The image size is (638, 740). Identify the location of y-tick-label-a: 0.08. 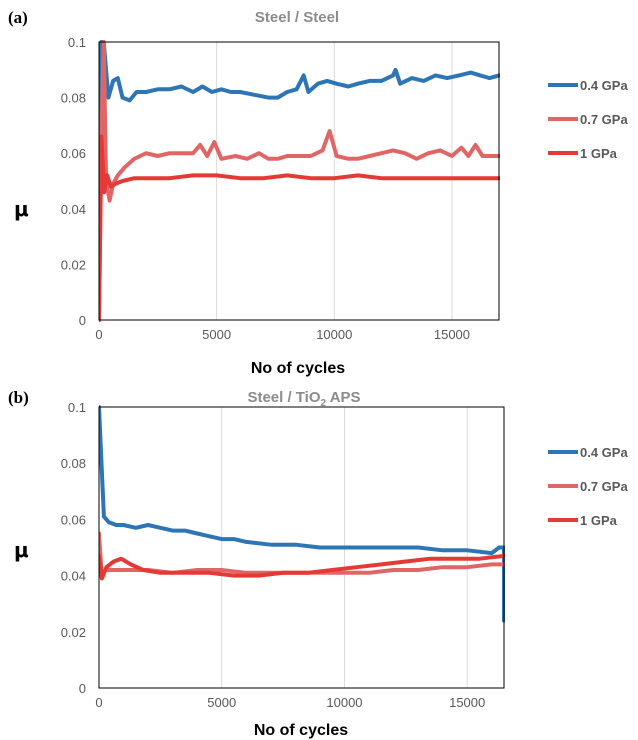
(73, 98).